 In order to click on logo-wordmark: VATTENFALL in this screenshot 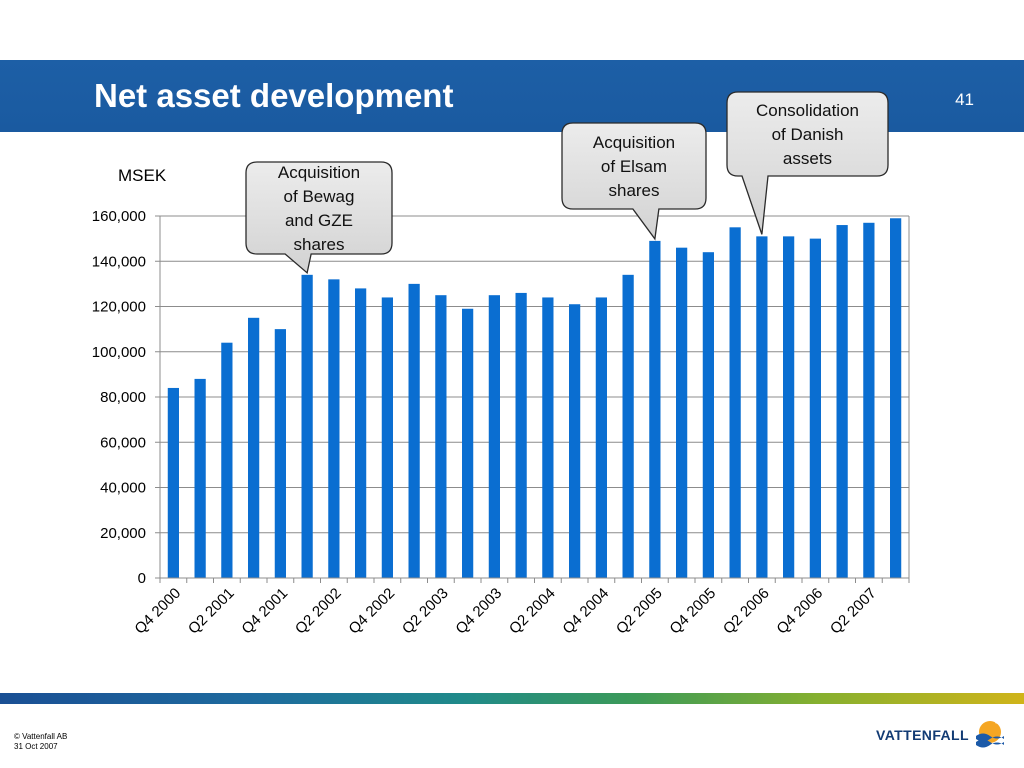, I will do `click(922, 735)`.